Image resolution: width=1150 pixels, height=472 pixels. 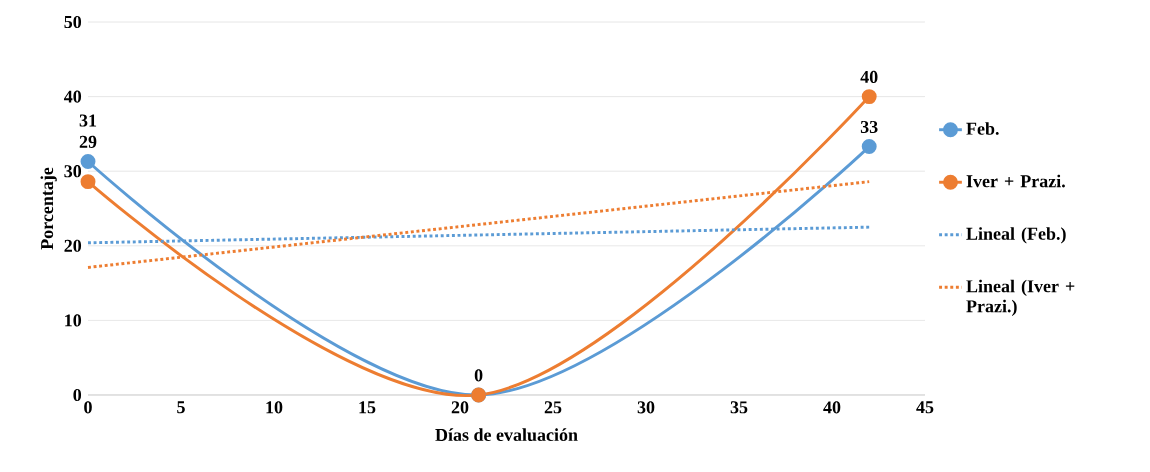 I want to click on y-tick-label: 20, so click(x=73, y=245).